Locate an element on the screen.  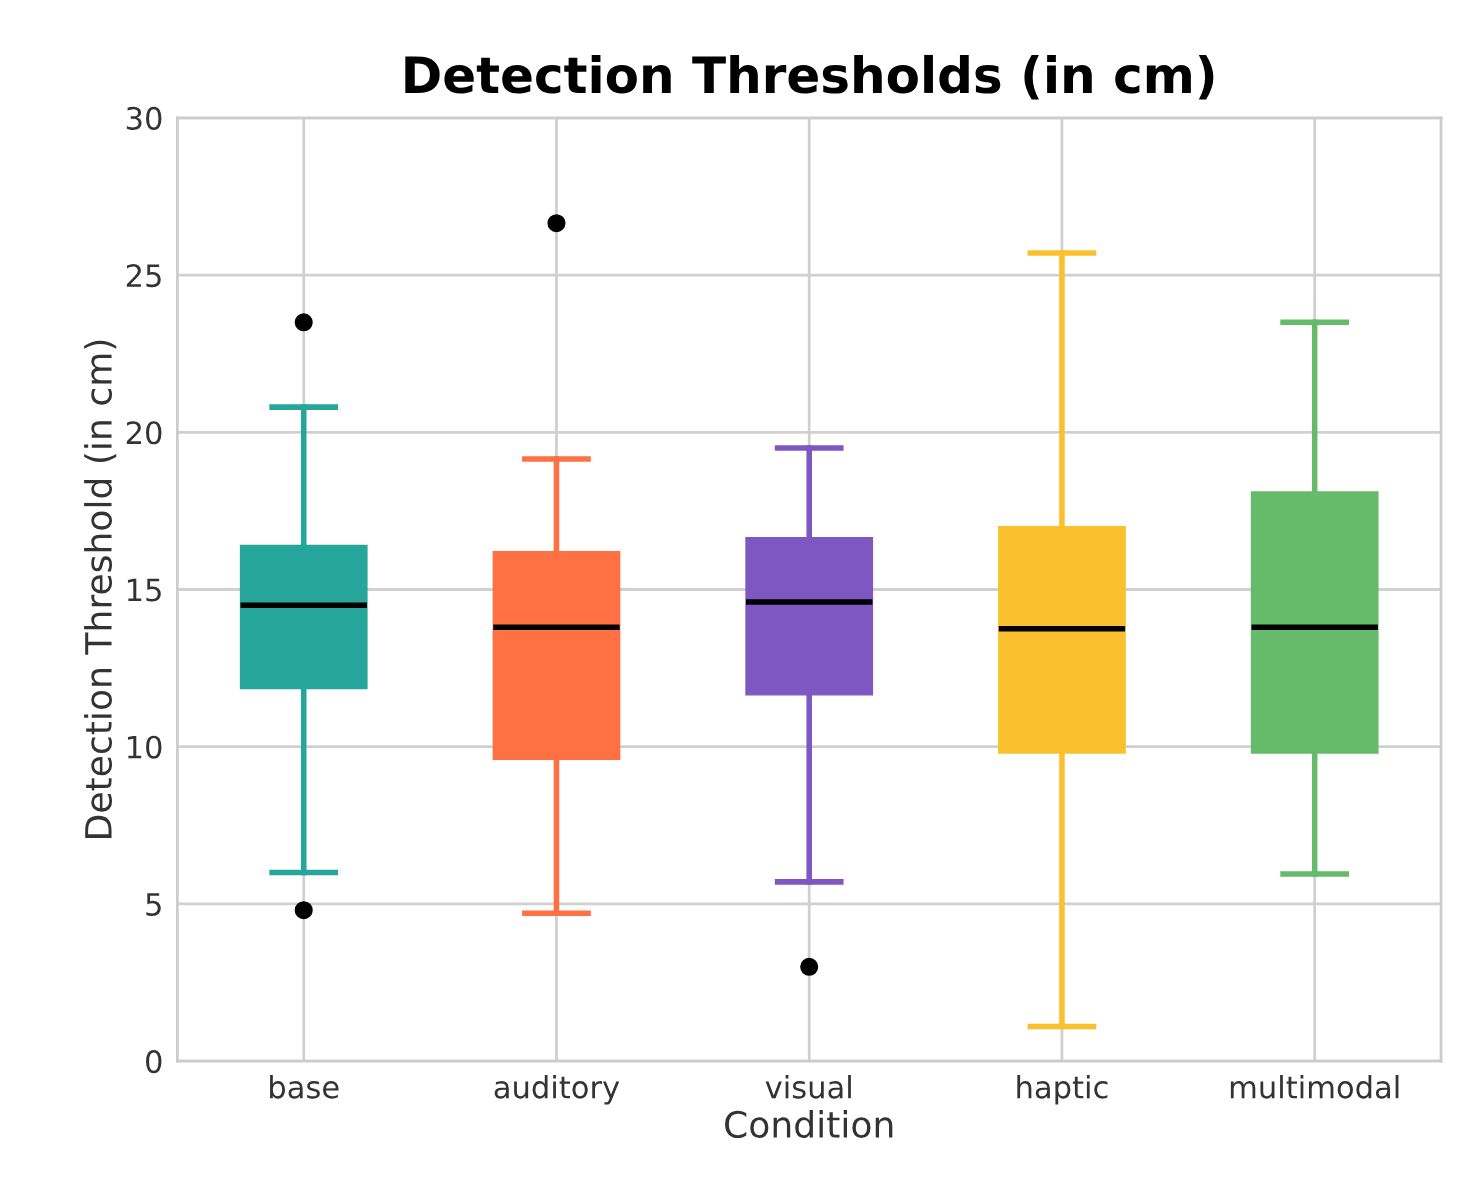
y-axis-title: Detection Threshold (in cm) is located at coordinates (100, 589).